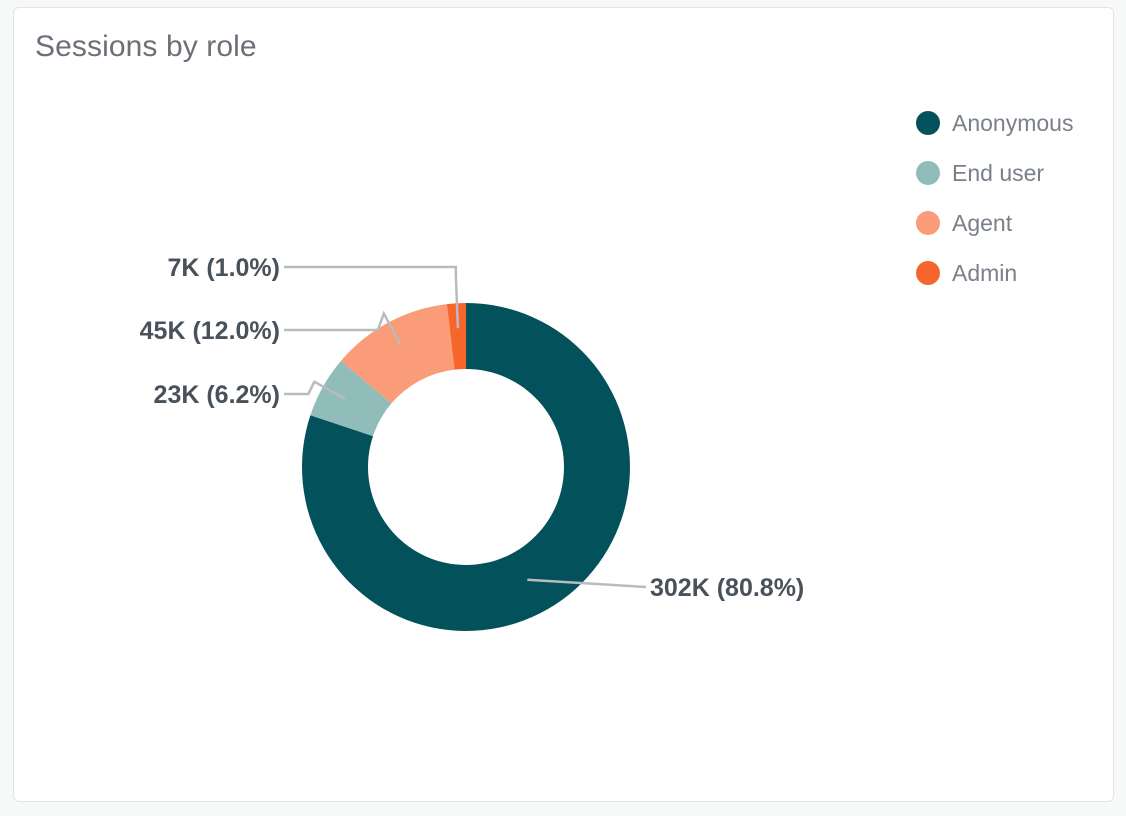  I want to click on slice-admin, so click(456, 336).